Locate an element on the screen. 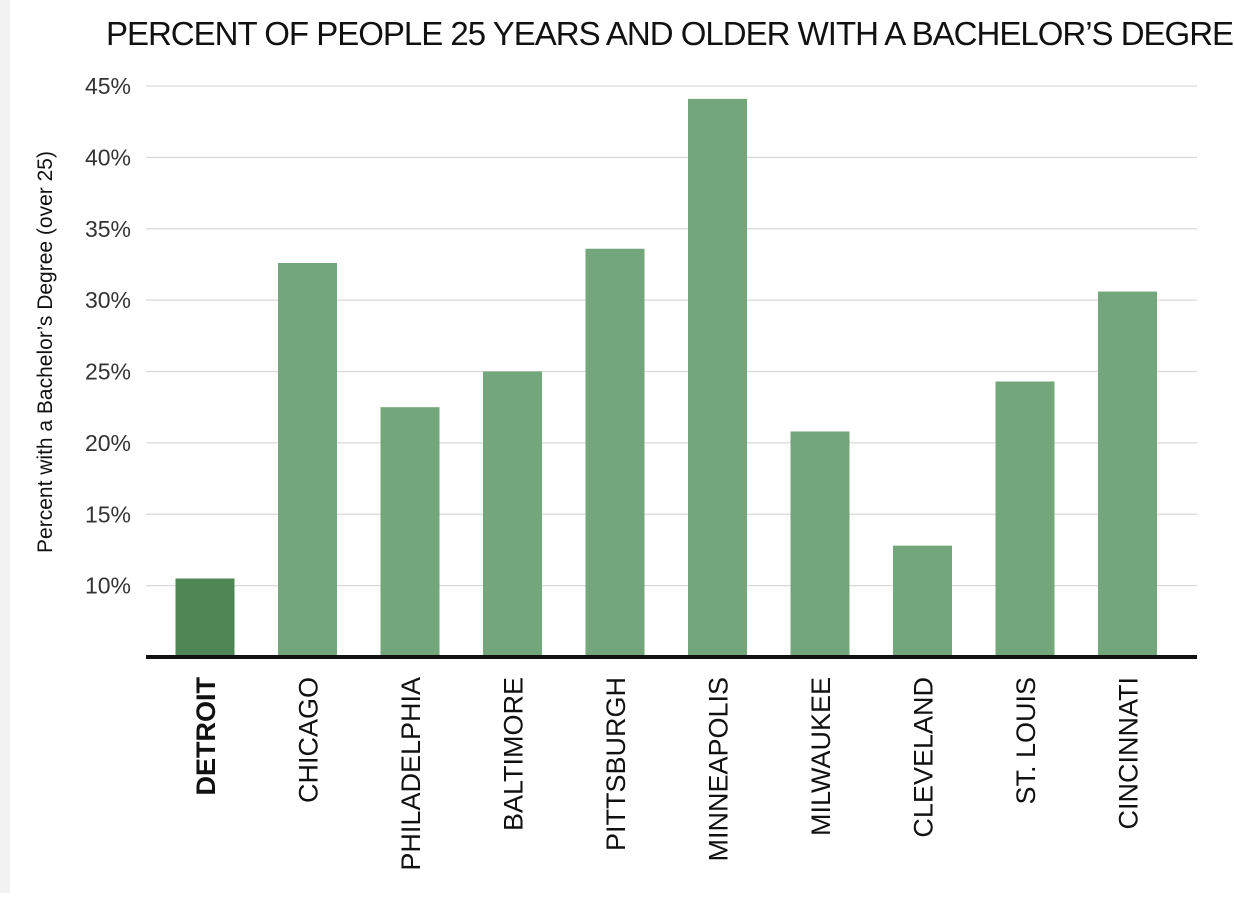 The image size is (1234, 898). bar-chicago is located at coordinates (307, 460).